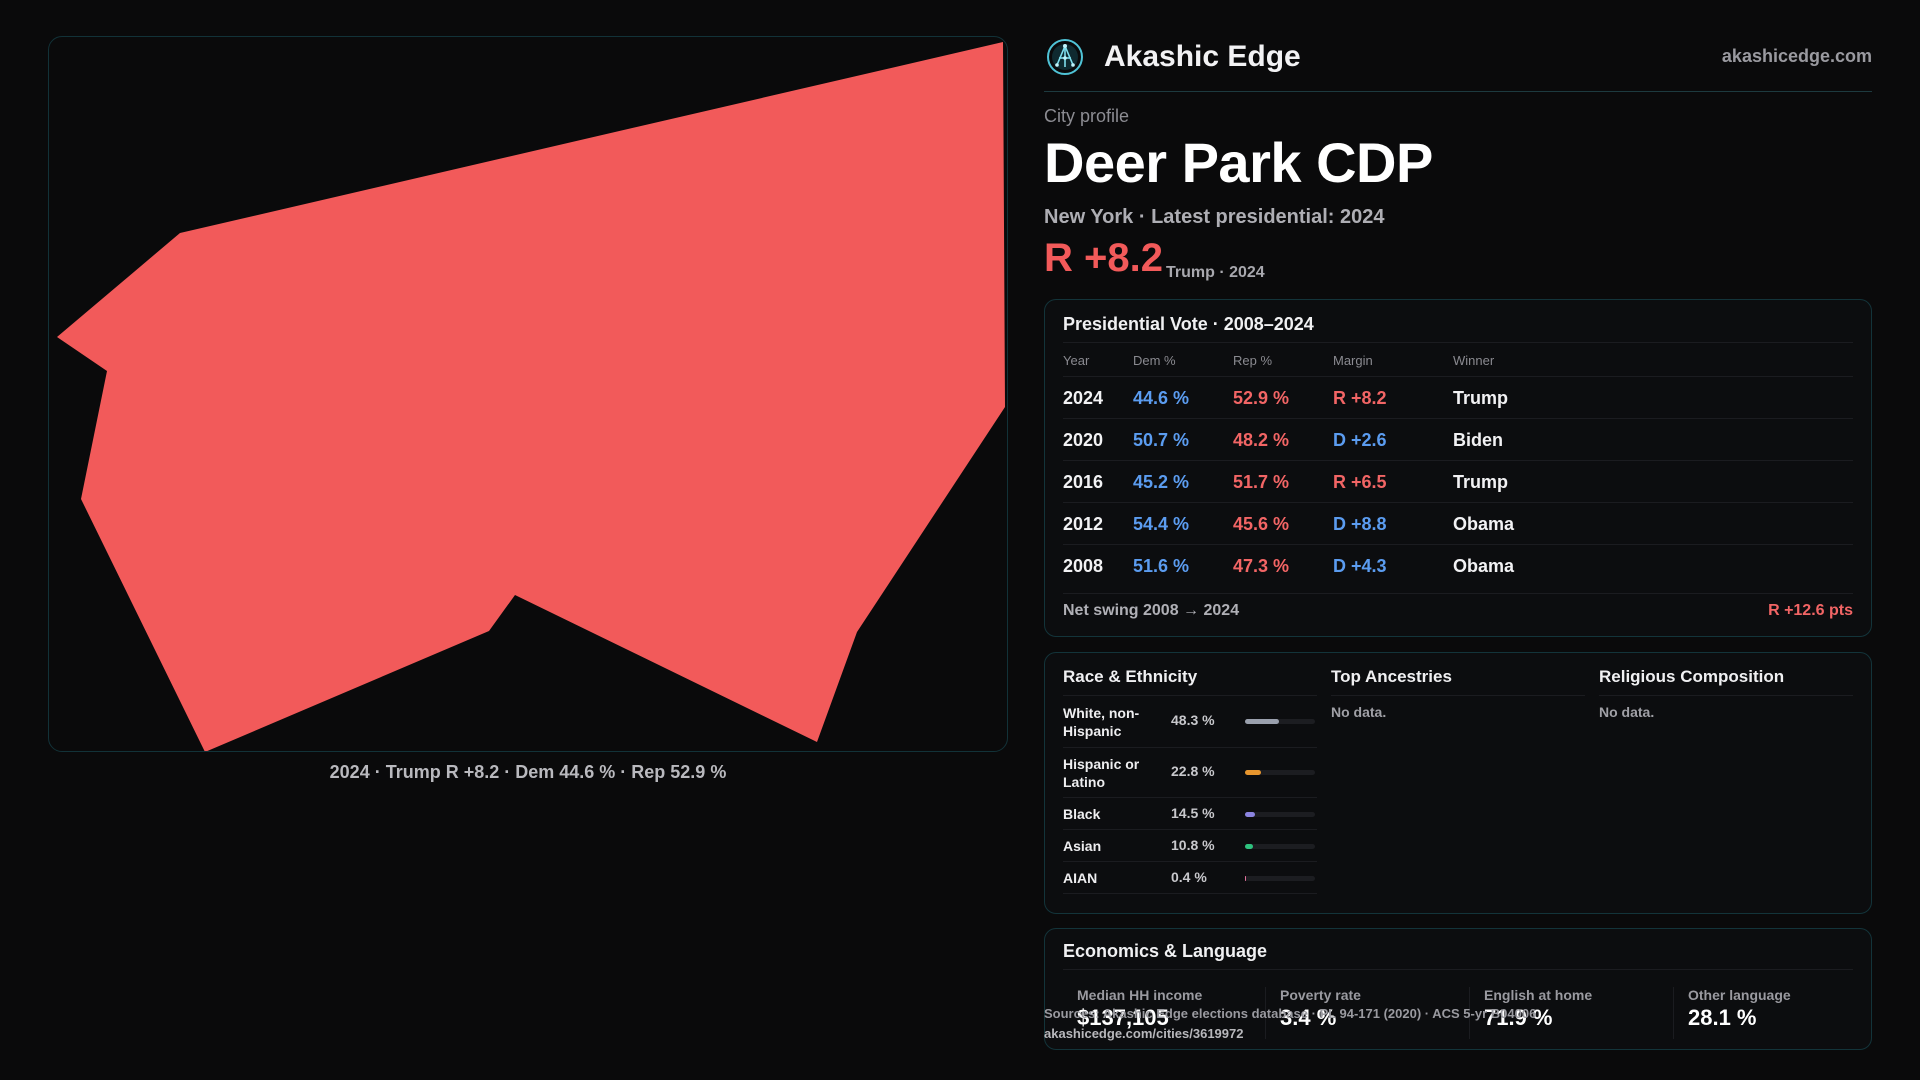 The image size is (1920, 1080). What do you see at coordinates (1763, 1013) in the screenshot?
I see `stat-other-language: Other language 28.1 %` at bounding box center [1763, 1013].